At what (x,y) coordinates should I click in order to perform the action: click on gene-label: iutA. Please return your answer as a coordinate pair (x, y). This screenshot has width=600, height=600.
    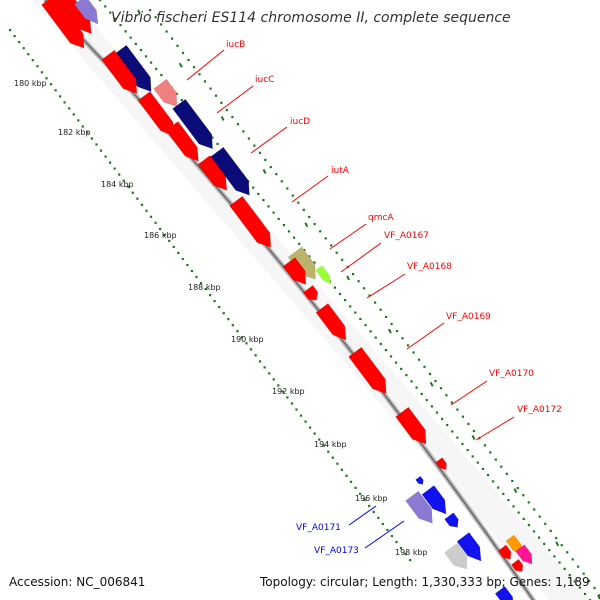
    Looking at the image, I should click on (340, 171).